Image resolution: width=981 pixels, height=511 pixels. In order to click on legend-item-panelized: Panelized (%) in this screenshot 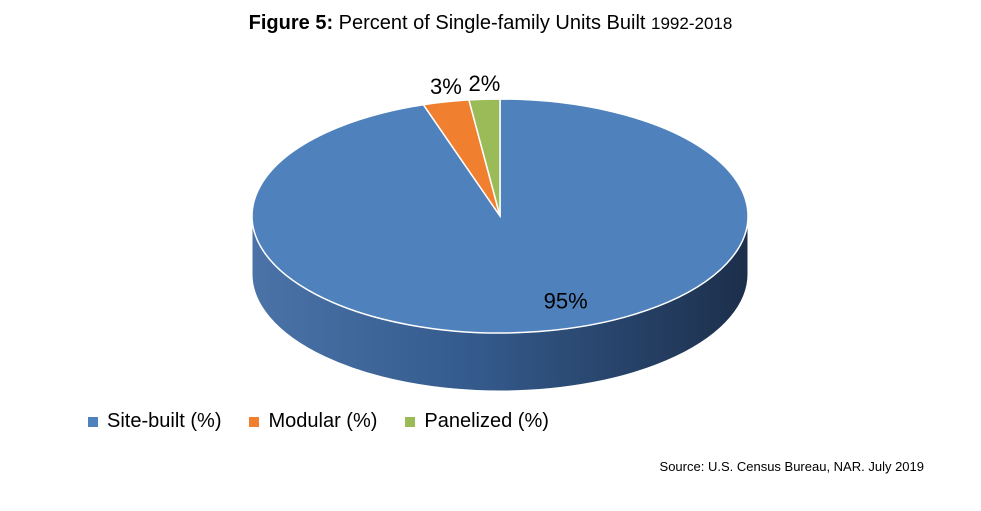, I will do `click(477, 421)`.